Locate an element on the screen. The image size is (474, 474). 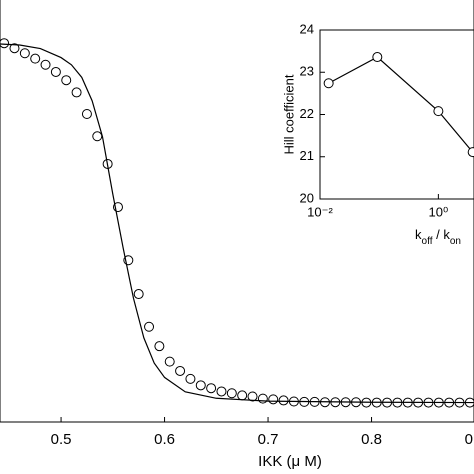
y-tick-label: 24 is located at coordinates (307, 28).